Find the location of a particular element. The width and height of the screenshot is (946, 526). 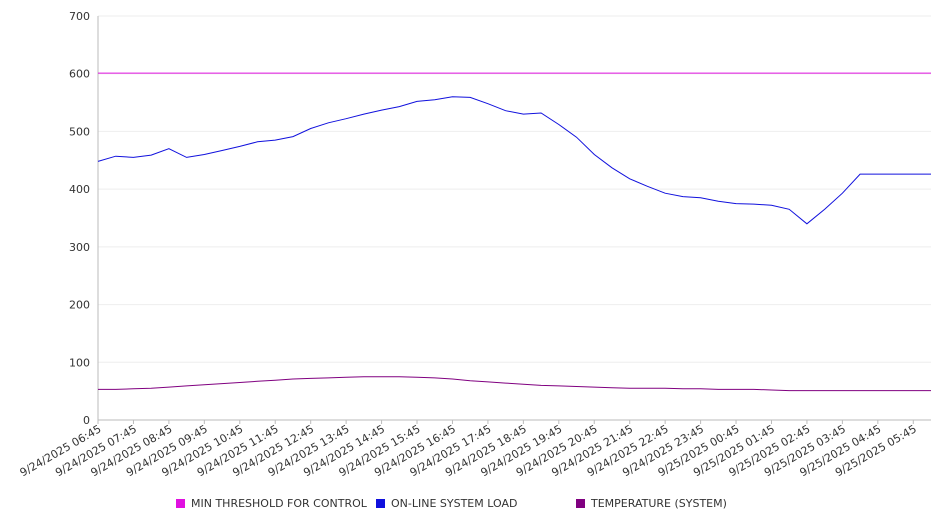

y-tick-label: 500 is located at coordinates (79, 131).